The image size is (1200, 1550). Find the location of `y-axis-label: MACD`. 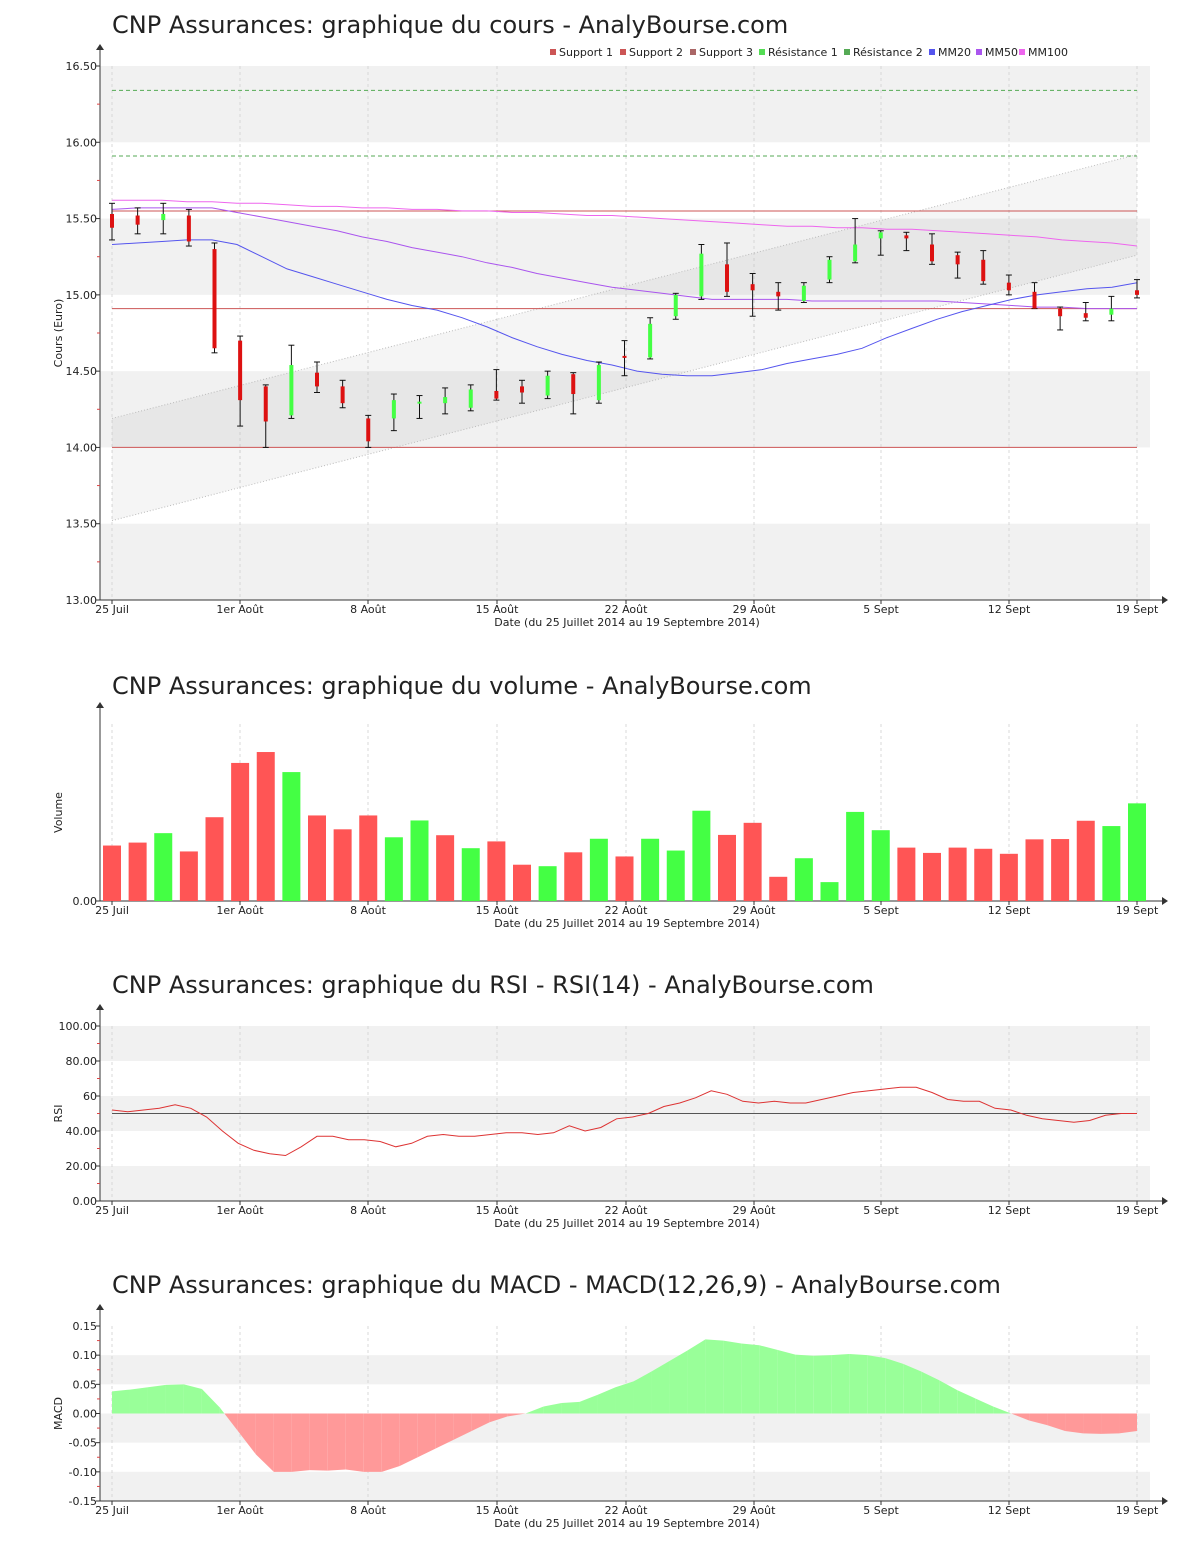

y-axis-label: MACD is located at coordinates (58, 1413).